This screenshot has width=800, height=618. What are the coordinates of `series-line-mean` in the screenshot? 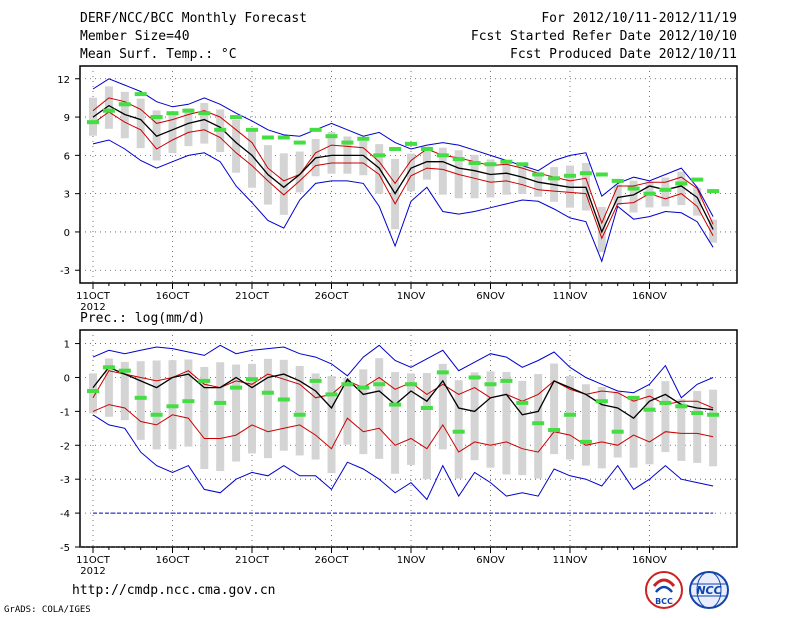 It's located at (403, 393).